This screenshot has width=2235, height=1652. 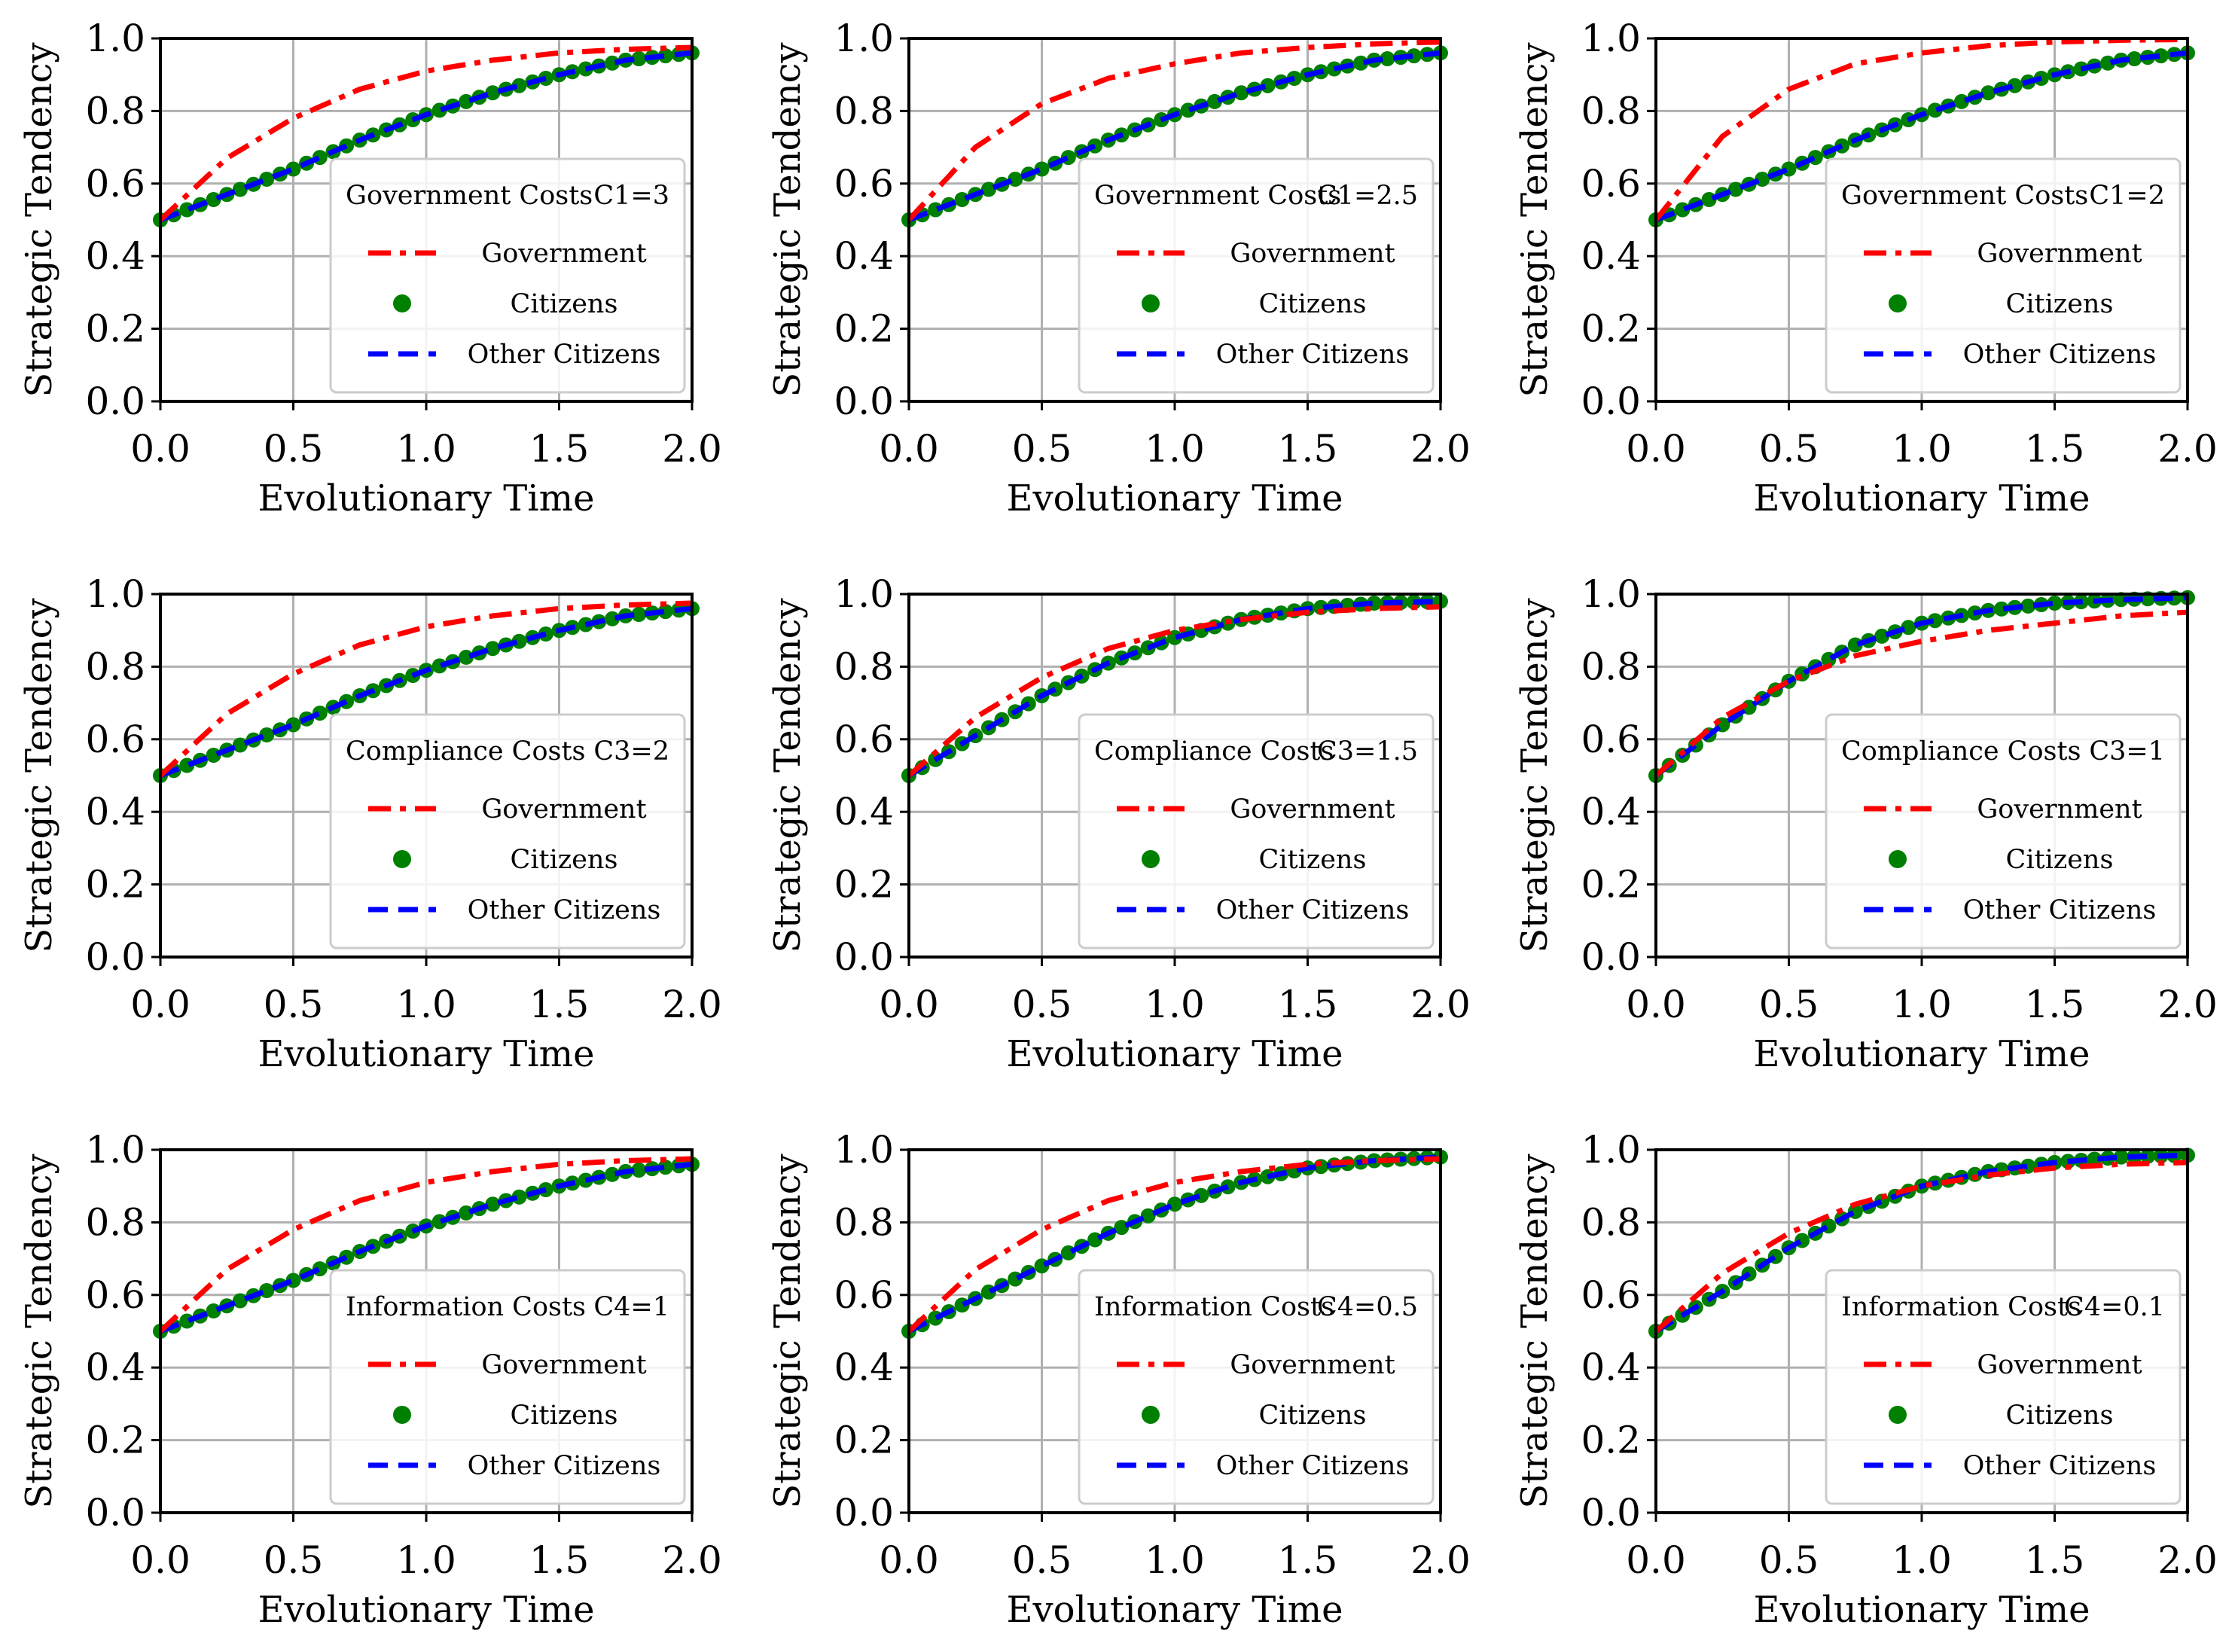 What do you see at coordinates (2060, 910) in the screenshot?
I see `legend-other-citizens-label: Other Citizens` at bounding box center [2060, 910].